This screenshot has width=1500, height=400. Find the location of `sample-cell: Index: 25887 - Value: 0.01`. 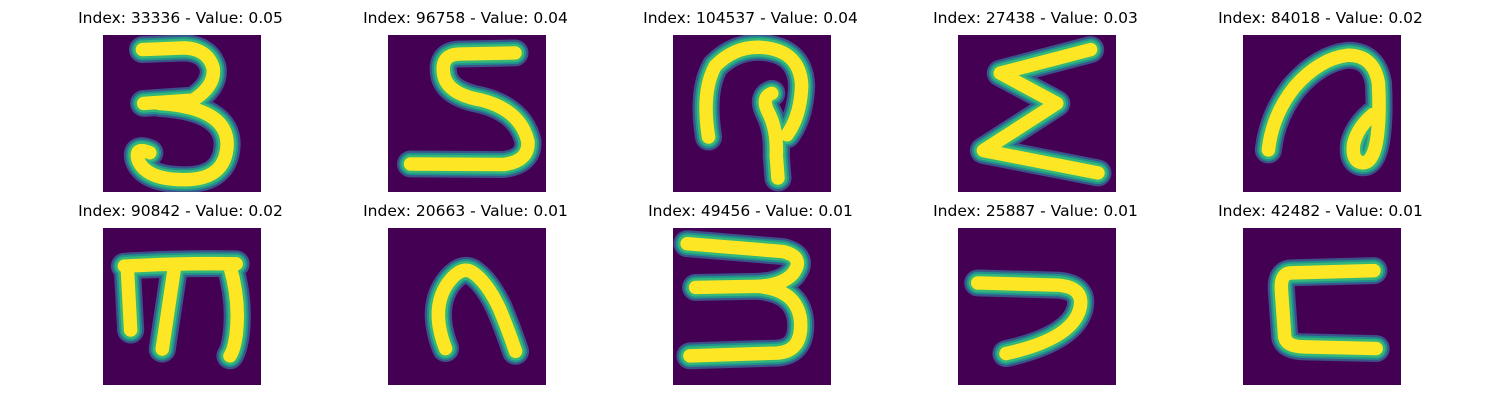

sample-cell: Index: 25887 - Value: 0.01 is located at coordinates (1035, 289).